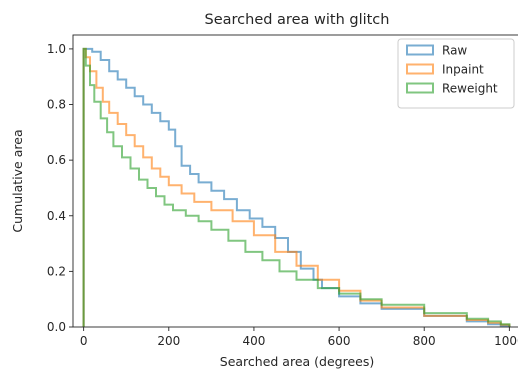 This screenshot has width=518, height=372. Describe the element at coordinates (470, 89) in the screenshot. I see `legend-label: Reweight` at that location.